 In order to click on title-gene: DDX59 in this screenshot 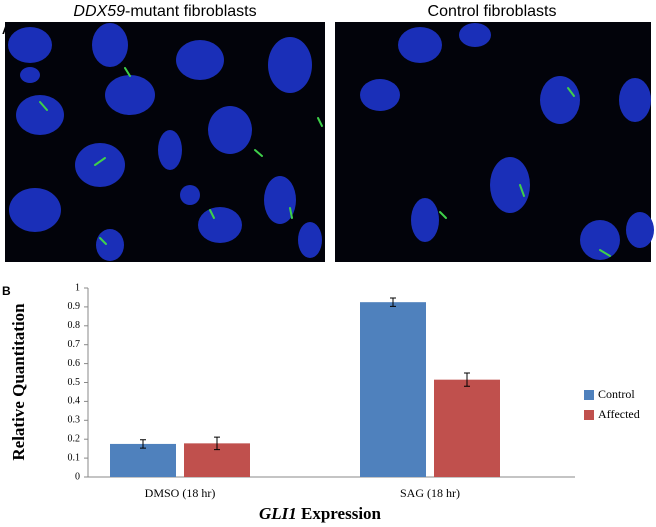, I will do `click(99, 11)`.